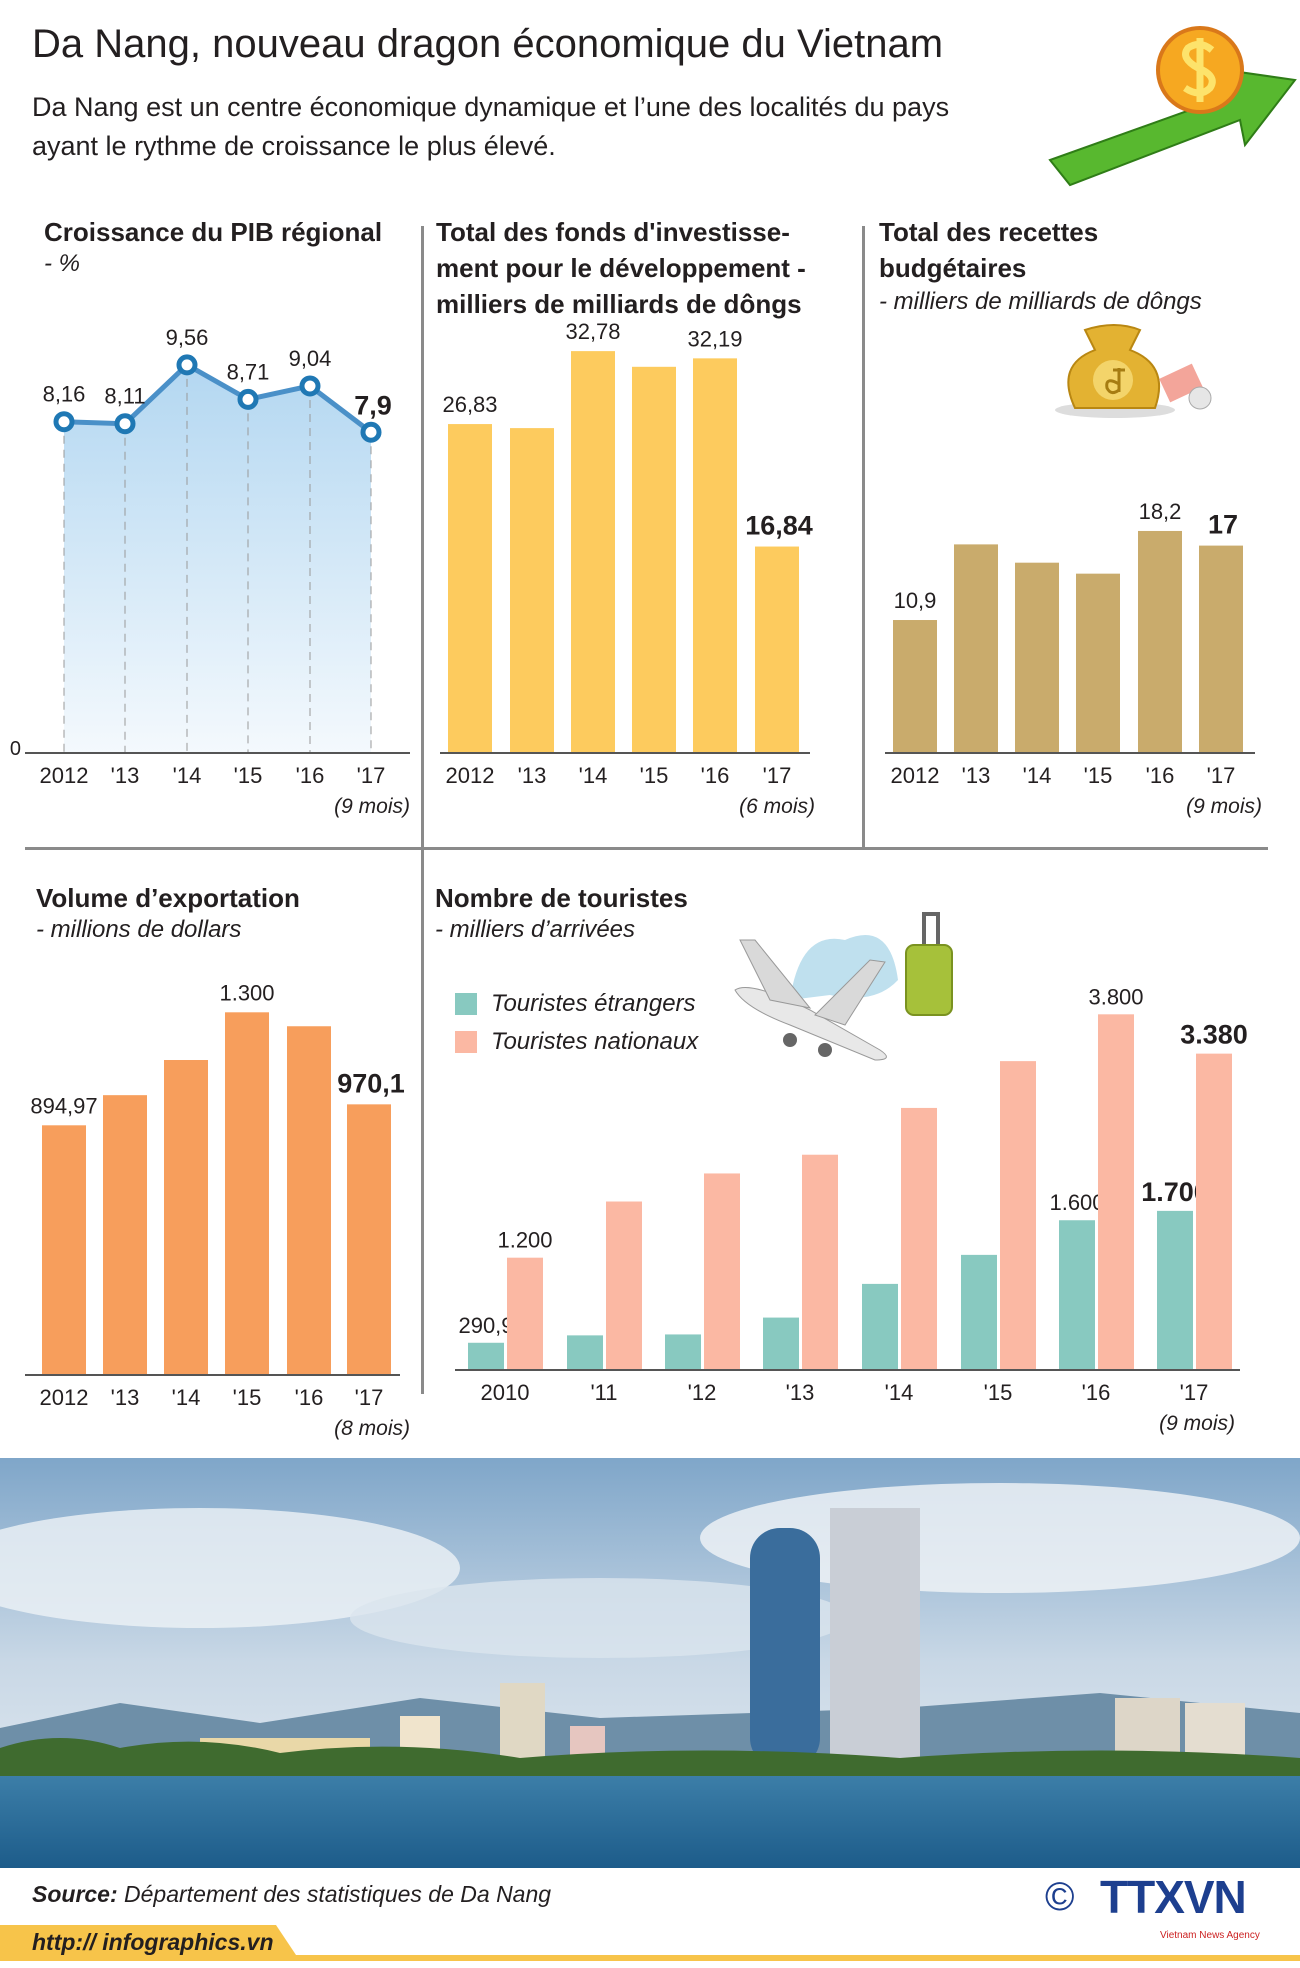 The width and height of the screenshot is (1300, 1968). What do you see at coordinates (505, 1392) in the screenshot?
I see `x-tick-label: 2010` at bounding box center [505, 1392].